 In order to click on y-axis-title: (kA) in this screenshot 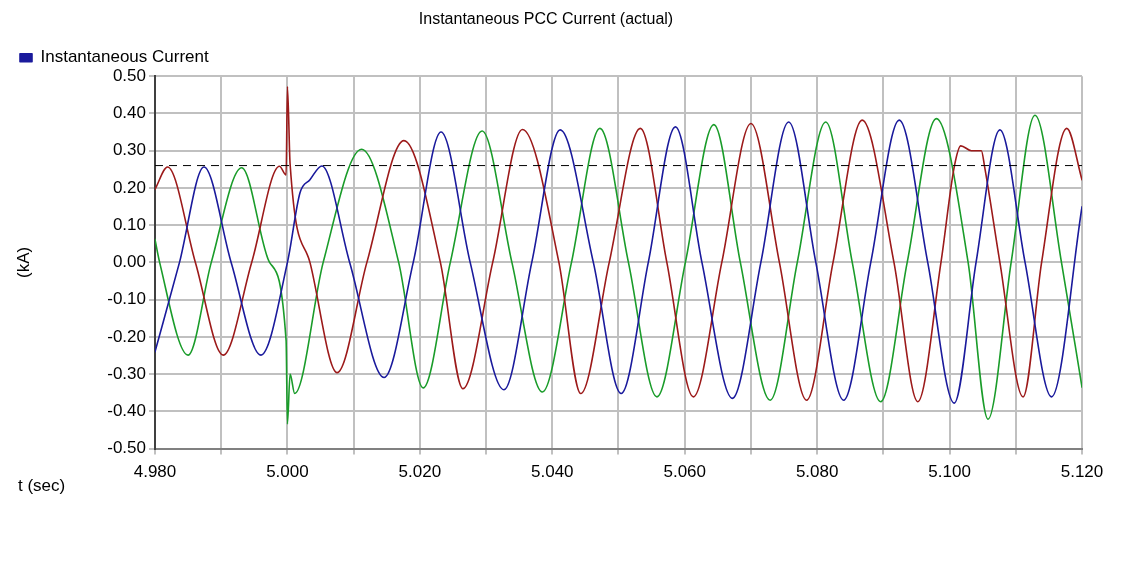, I will do `click(23, 262)`.